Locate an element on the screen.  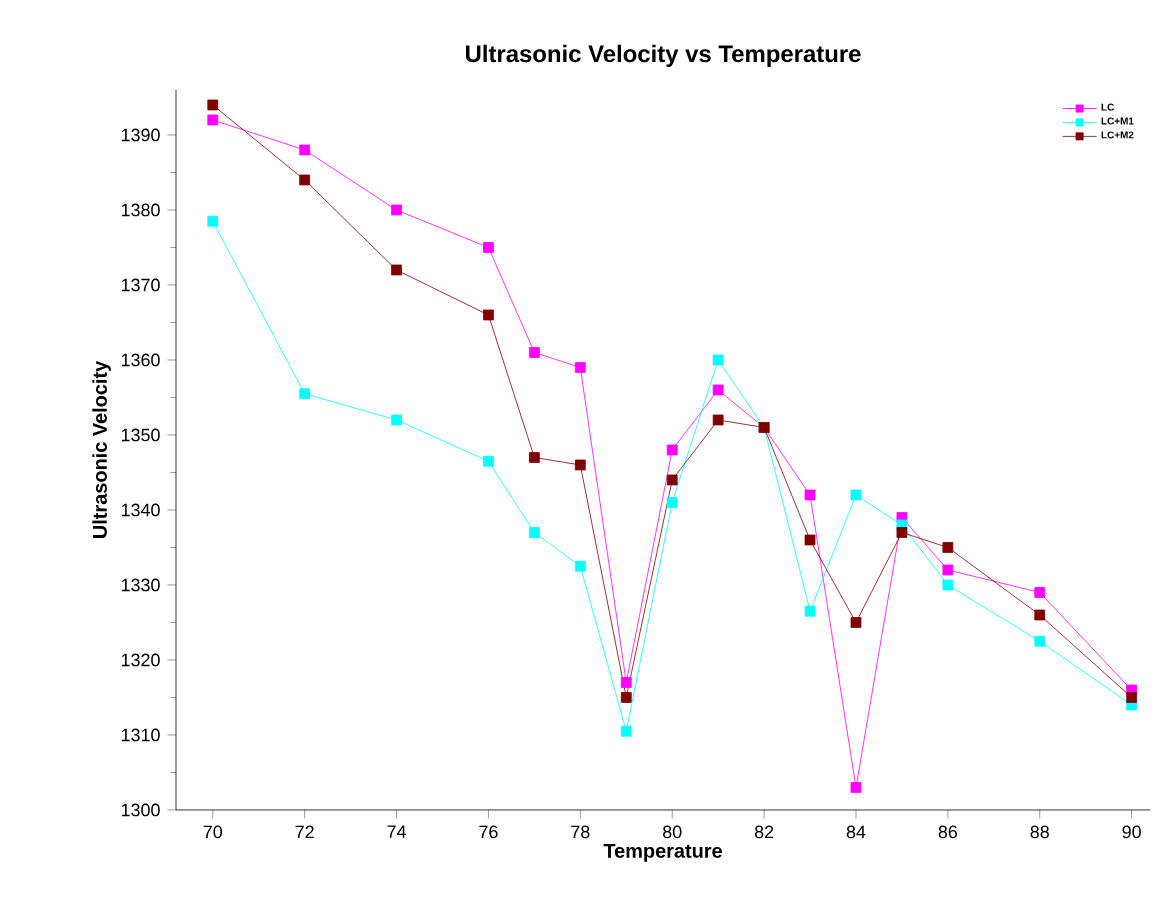
y-tick-label: 1360 is located at coordinates (140, 360).